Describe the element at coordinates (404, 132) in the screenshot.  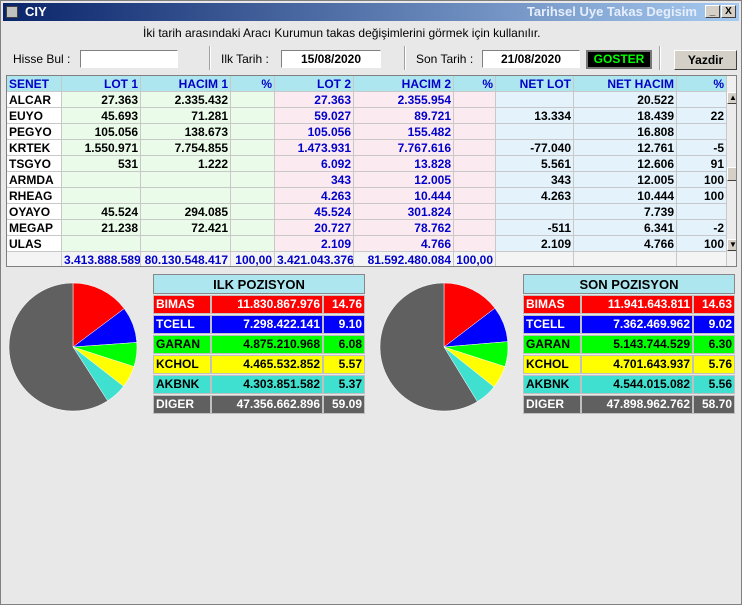
I see `table-cell: 155.482` at that location.